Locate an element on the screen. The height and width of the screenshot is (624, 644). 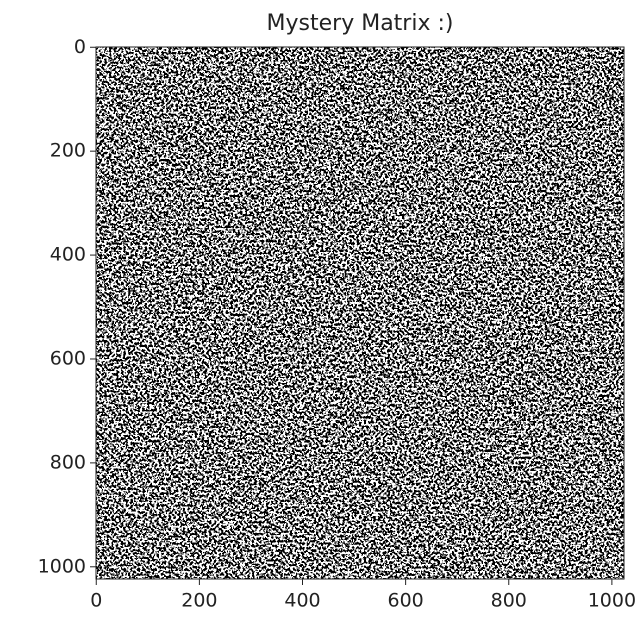
x-tick-label: 1000 is located at coordinates (612, 601).